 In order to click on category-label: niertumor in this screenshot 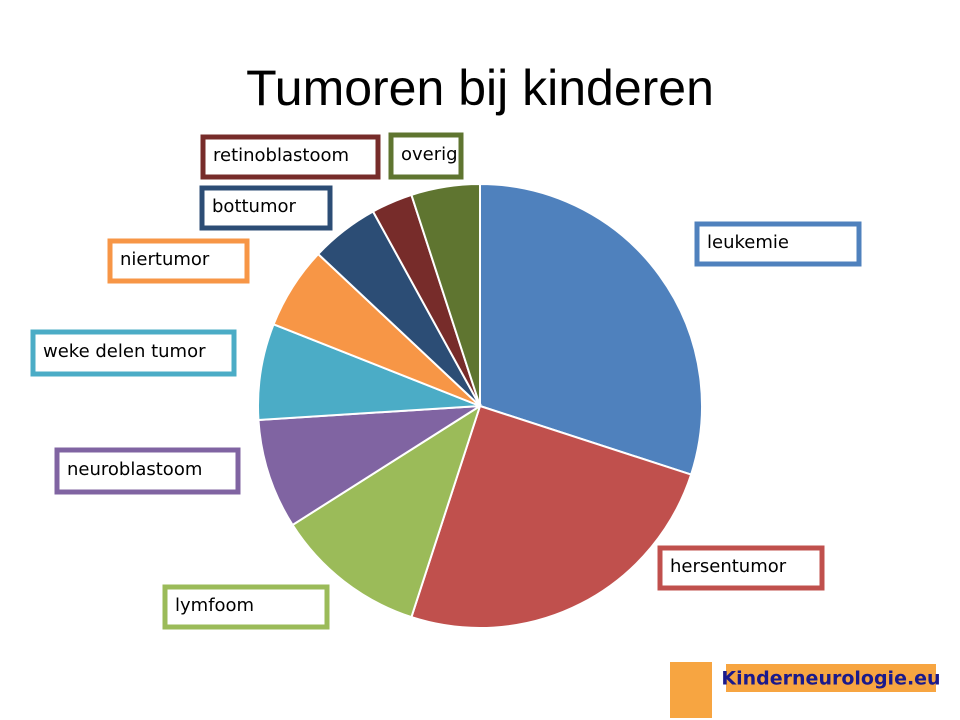, I will do `click(165, 259)`.